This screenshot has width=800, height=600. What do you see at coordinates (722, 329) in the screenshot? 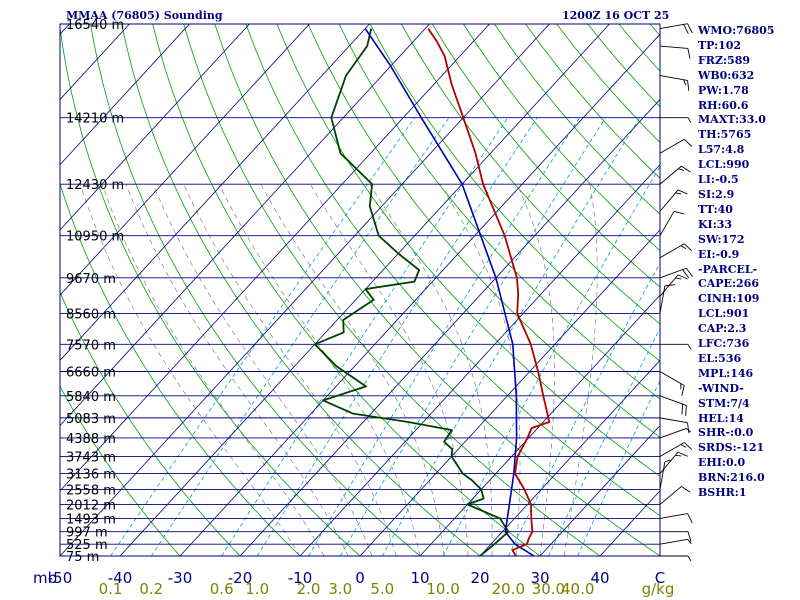
I see `index-item: CAP:2.3` at bounding box center [722, 329].